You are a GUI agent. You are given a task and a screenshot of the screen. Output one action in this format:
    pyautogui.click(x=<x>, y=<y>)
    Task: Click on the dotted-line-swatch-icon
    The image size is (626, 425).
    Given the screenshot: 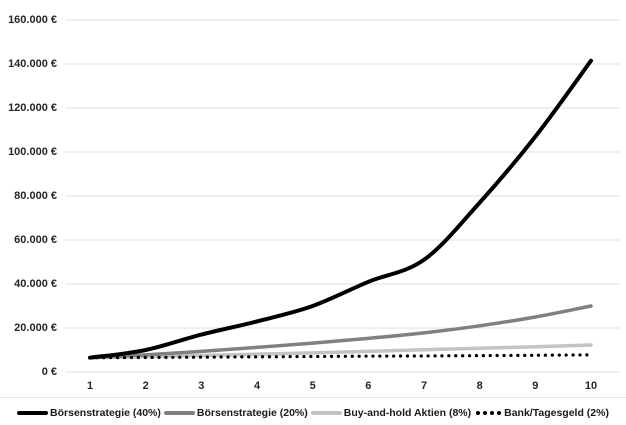 What is the action you would take?
    pyautogui.click(x=478, y=413)
    